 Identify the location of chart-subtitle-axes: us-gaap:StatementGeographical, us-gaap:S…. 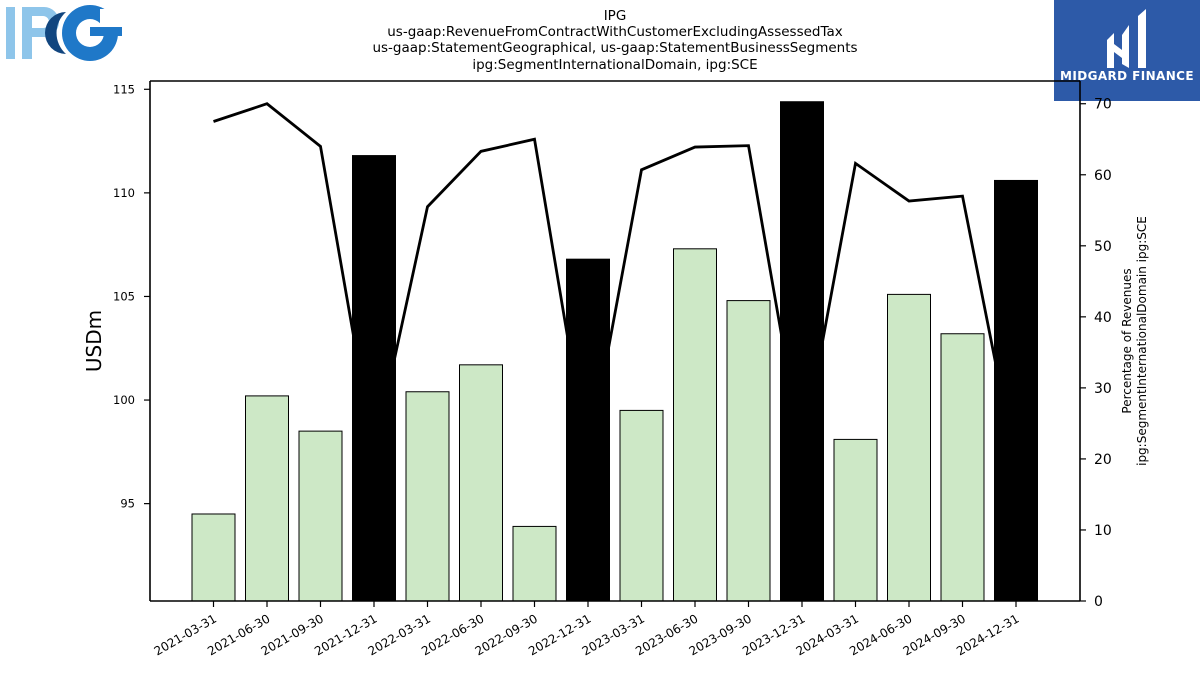
(615, 48).